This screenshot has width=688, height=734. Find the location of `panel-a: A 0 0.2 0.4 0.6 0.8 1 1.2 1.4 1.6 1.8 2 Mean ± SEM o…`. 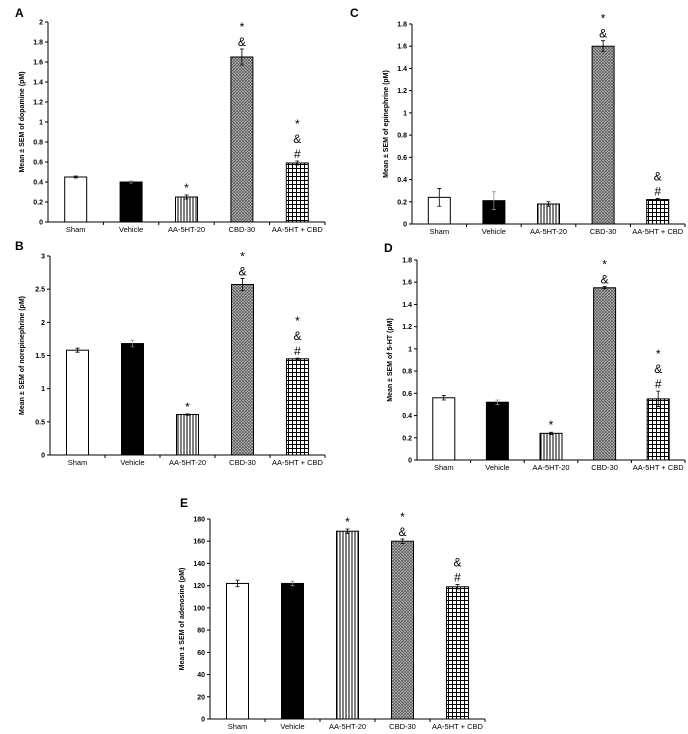

panel-a: A 0 0.2 0.4 0.6 0.8 1 1.2 1.4 1.6 1.8 2 Mean ± SEM o… is located at coordinates (170, 120).